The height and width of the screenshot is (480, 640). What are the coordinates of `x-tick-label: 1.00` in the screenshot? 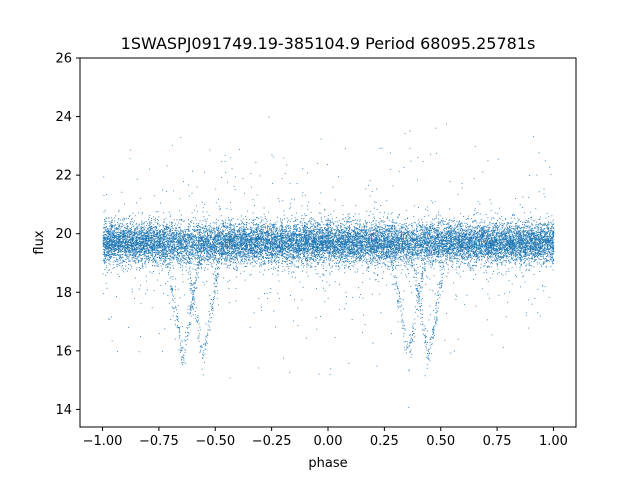 It's located at (553, 441).